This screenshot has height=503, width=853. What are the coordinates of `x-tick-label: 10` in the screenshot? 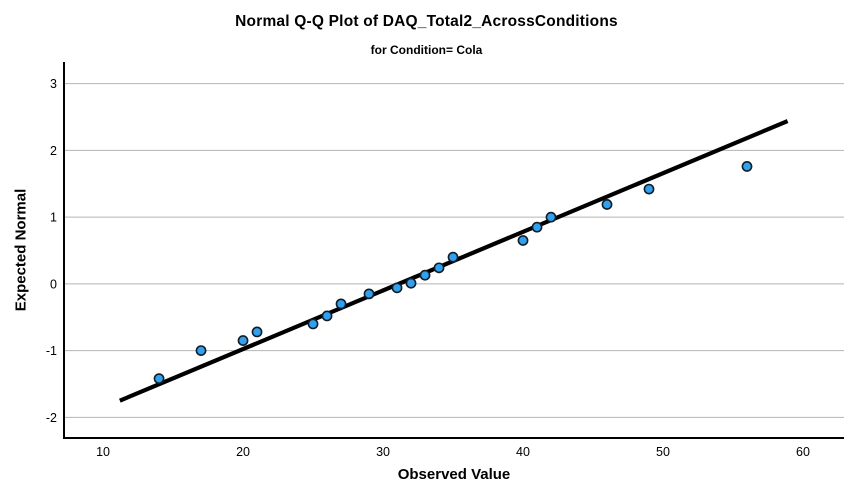 It's located at (103, 452).